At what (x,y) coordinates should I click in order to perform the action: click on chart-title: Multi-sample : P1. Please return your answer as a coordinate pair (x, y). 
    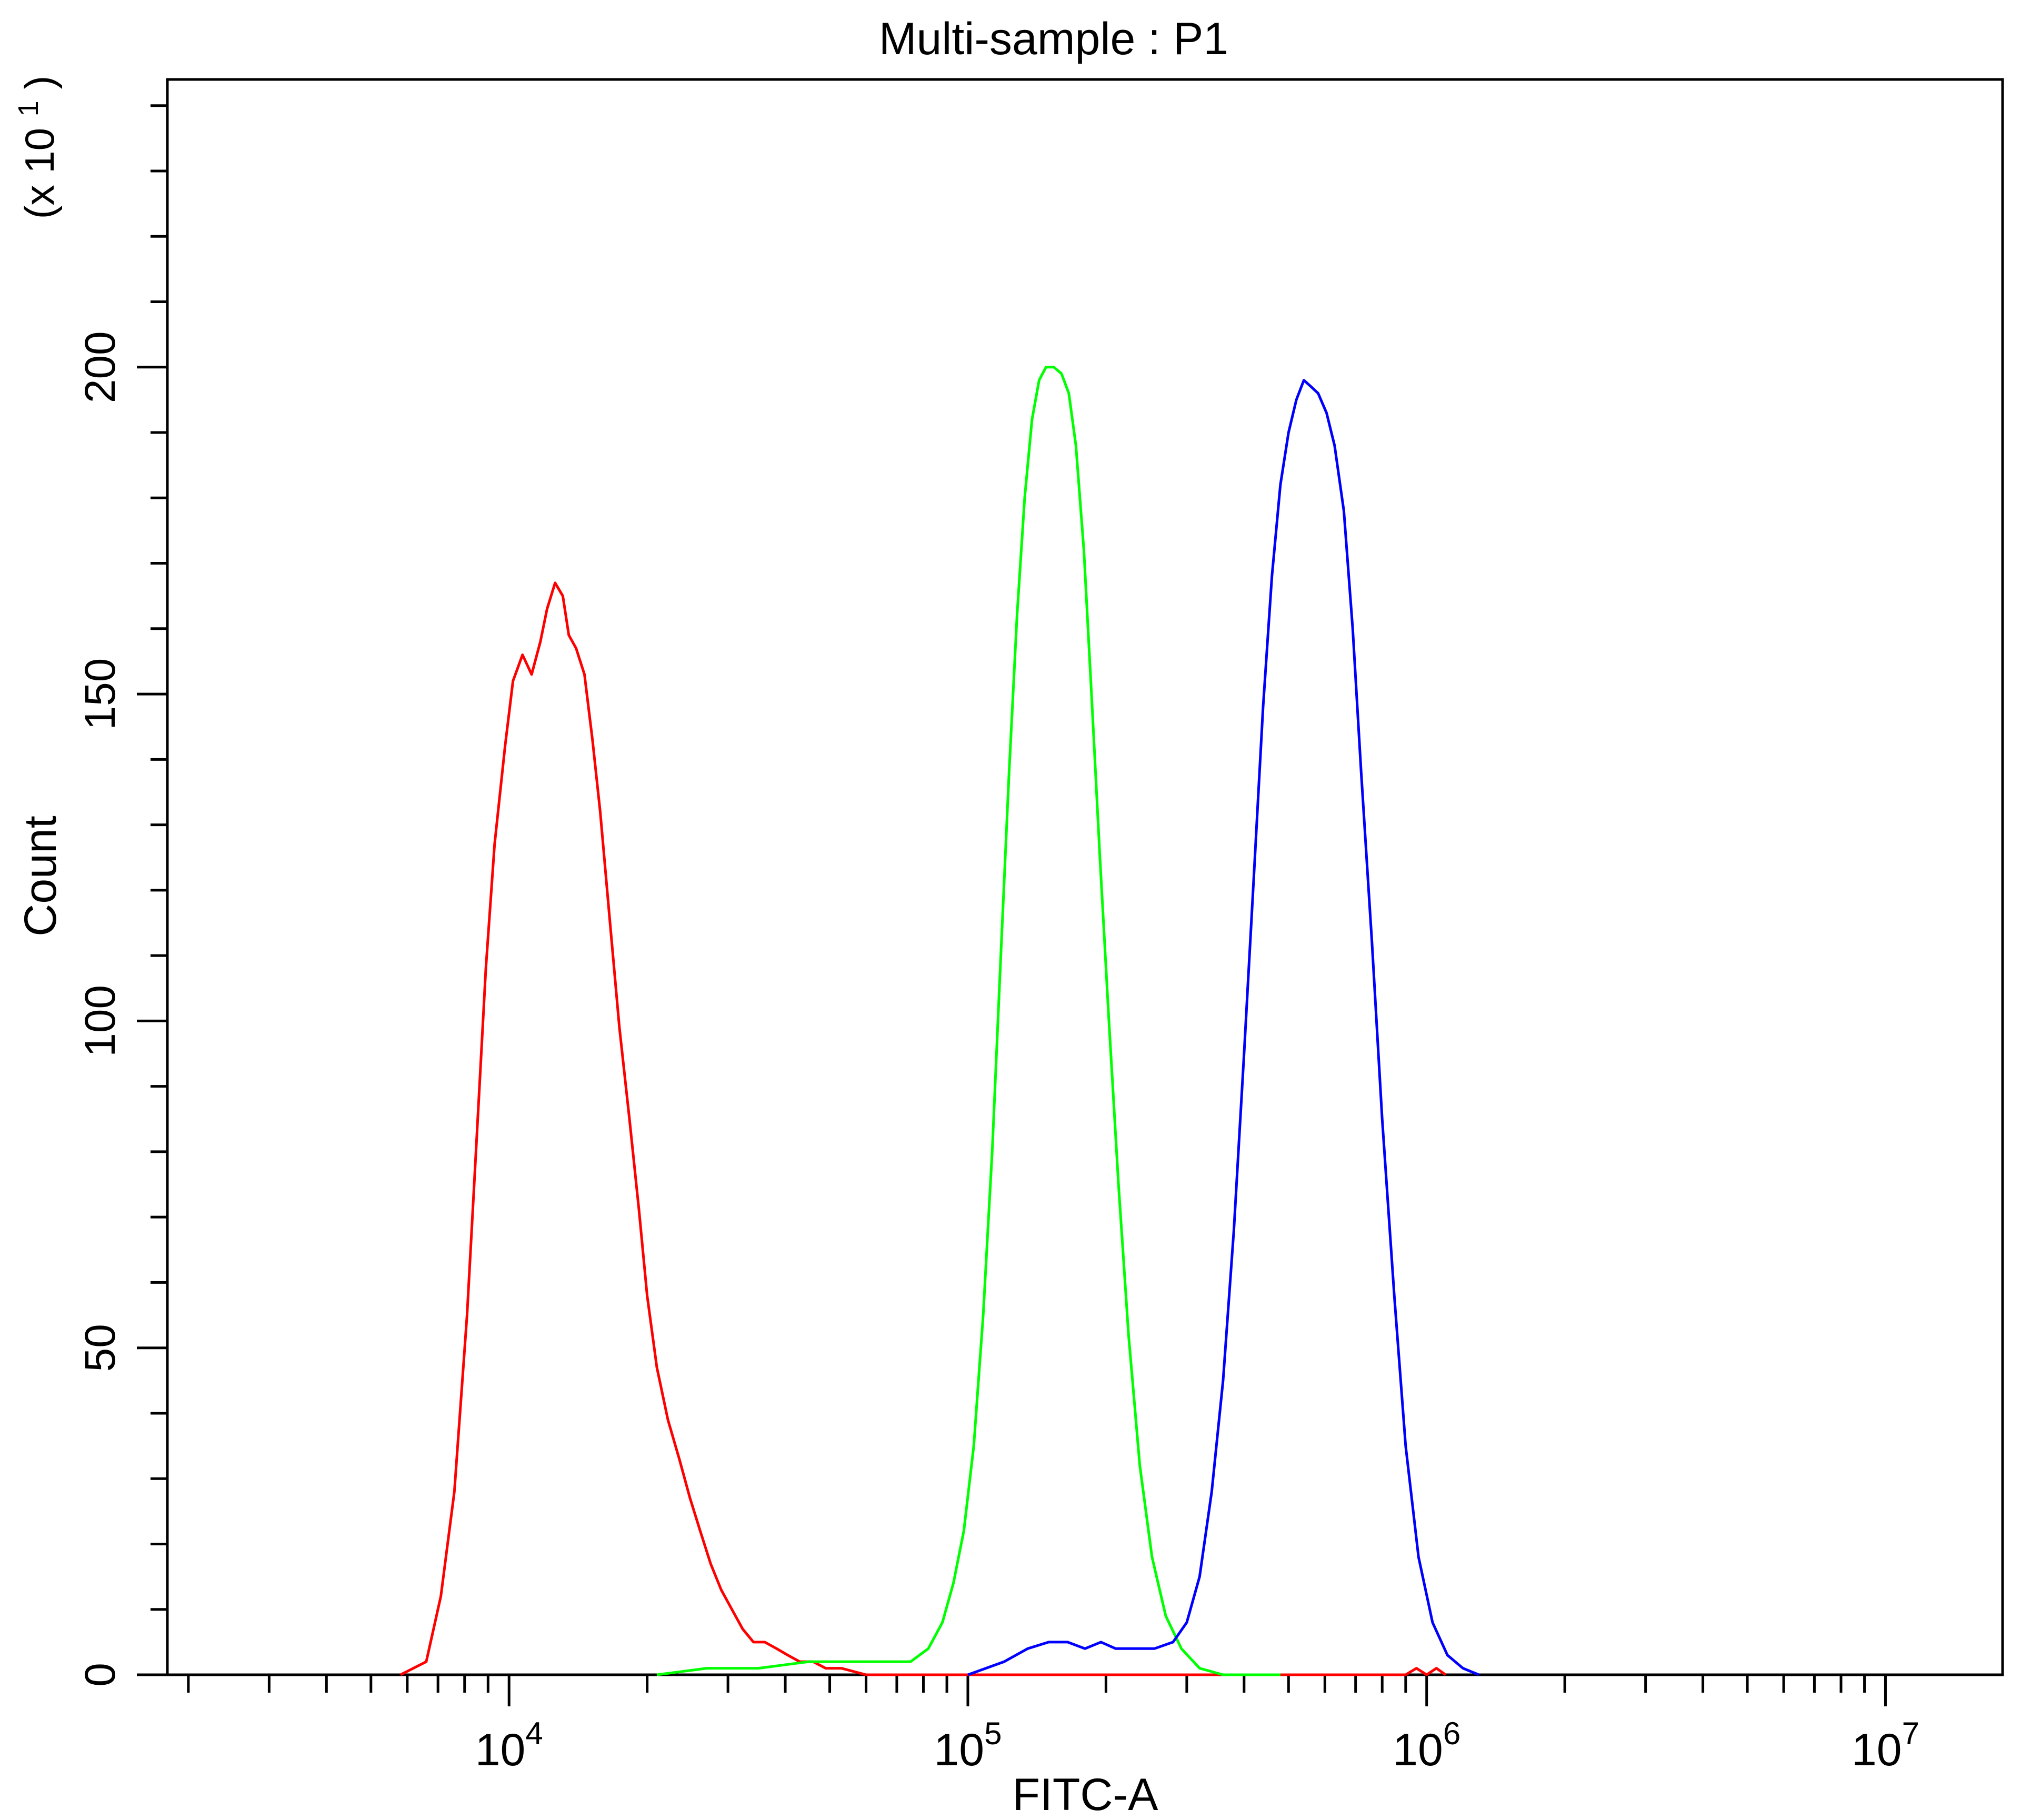
    Looking at the image, I should click on (1053, 39).